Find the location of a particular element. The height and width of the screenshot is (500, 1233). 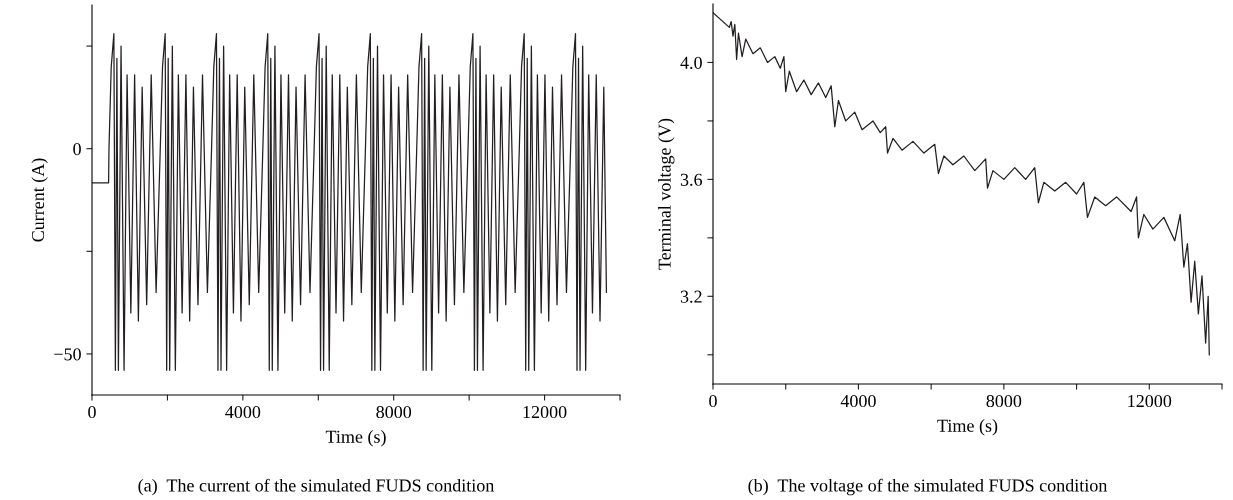

y-tick-label: 3.6 is located at coordinates (691, 179).